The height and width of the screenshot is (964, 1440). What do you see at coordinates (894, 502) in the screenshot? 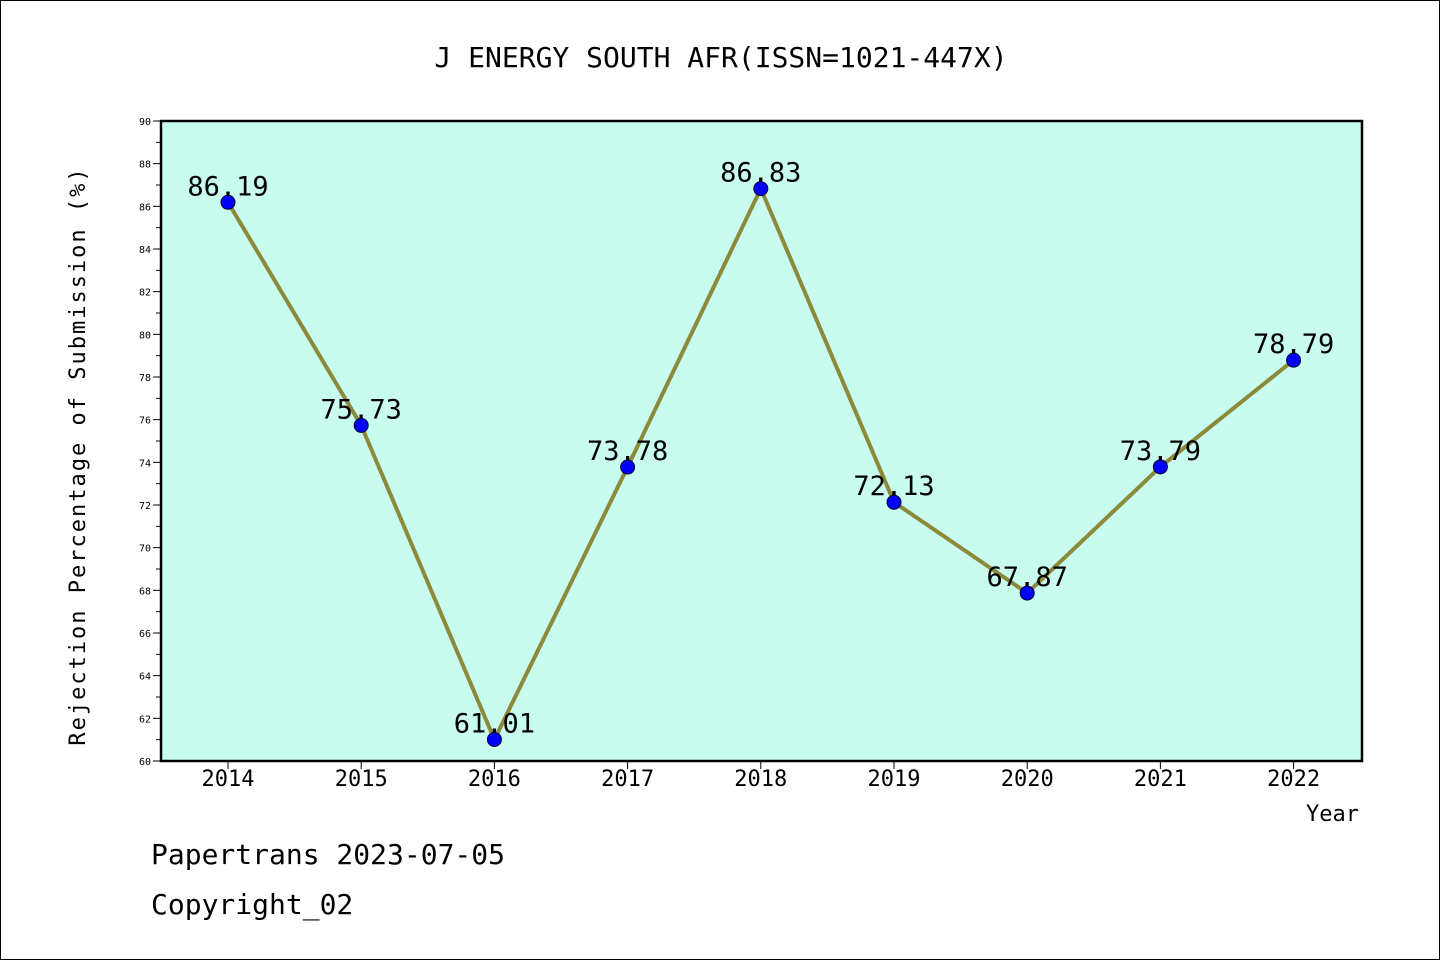
I see `data-point-2019` at bounding box center [894, 502].